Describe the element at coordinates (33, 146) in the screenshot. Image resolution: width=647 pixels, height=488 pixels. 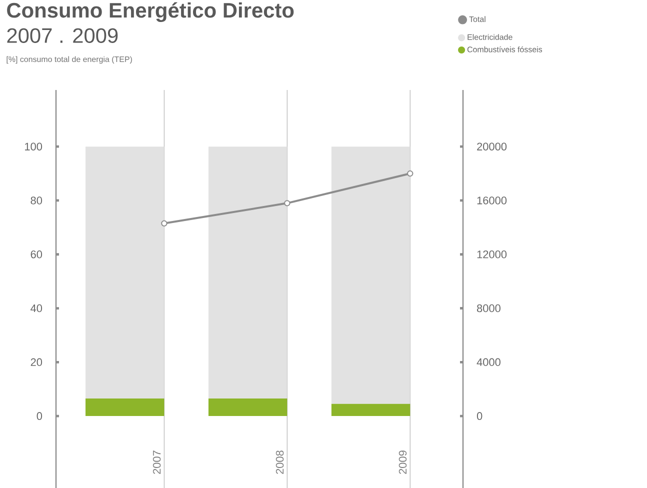
I see `y-tick-label: 100` at that location.